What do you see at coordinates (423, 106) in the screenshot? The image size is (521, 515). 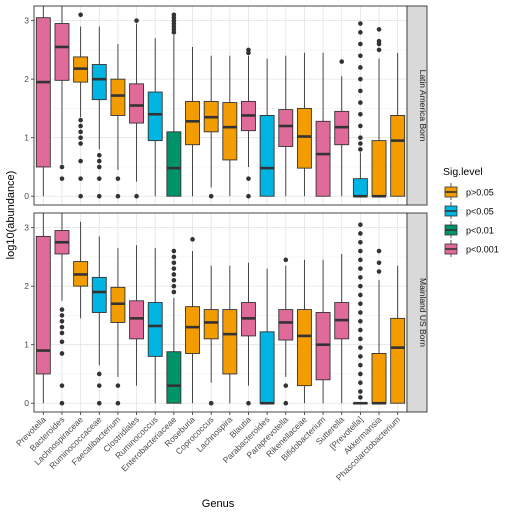 I see `facet-strip-label: Latin America Born` at bounding box center [423, 106].